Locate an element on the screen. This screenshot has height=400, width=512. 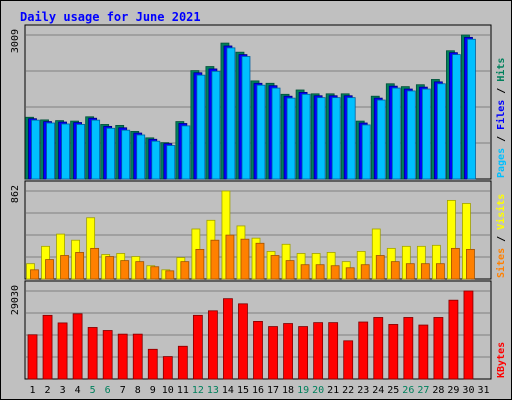
x-tick-label-day-20: 20 is located at coordinates (318, 390).